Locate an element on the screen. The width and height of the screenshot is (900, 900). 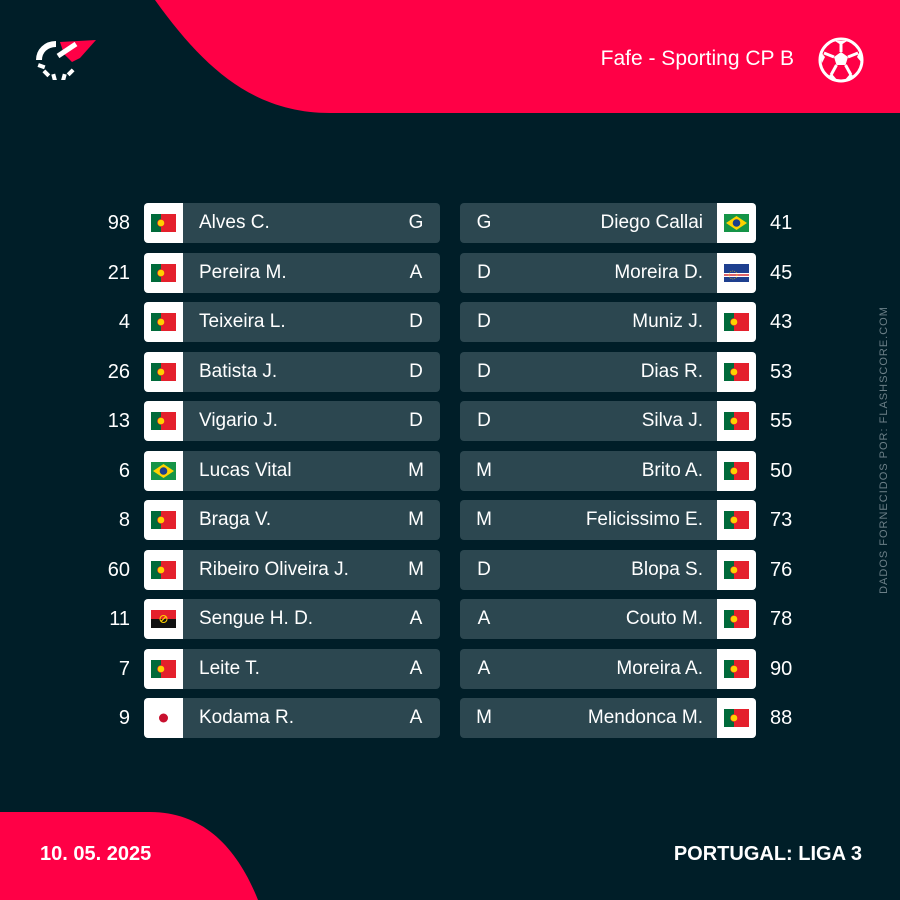
player-bar: Mendonca M. M is located at coordinates (608, 718).